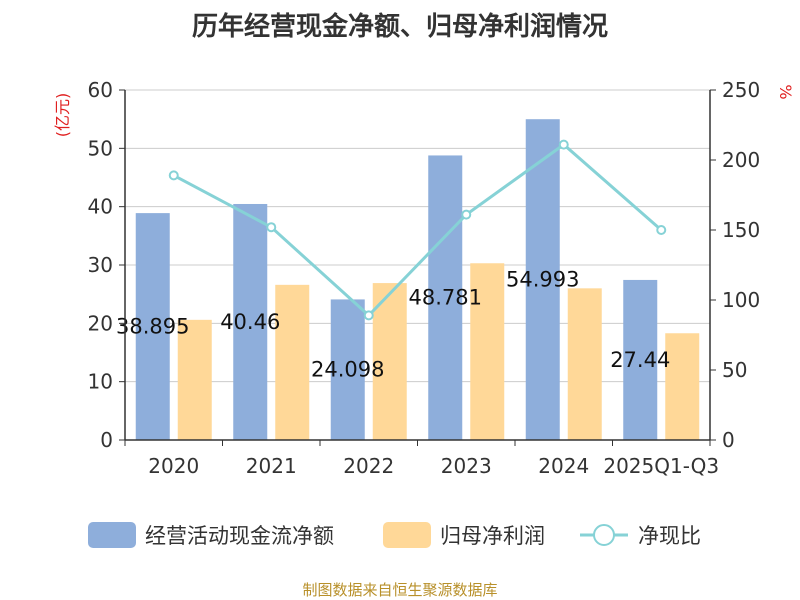 This screenshot has height=600, width=800. Describe the element at coordinates (785, 91) in the screenshot. I see `right-axis-unit: %` at that location.